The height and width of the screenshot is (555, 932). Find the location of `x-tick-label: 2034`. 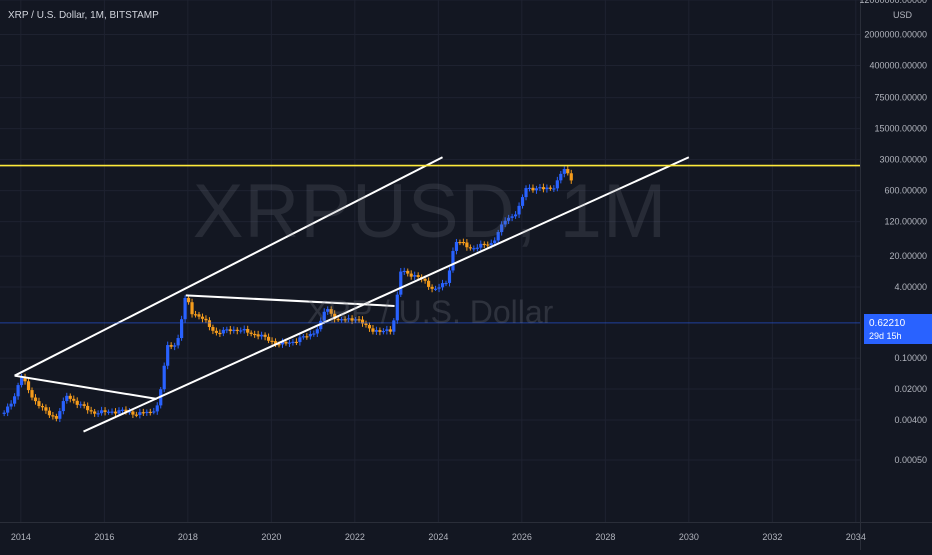

x-tick-label: 2034 is located at coordinates (856, 537).